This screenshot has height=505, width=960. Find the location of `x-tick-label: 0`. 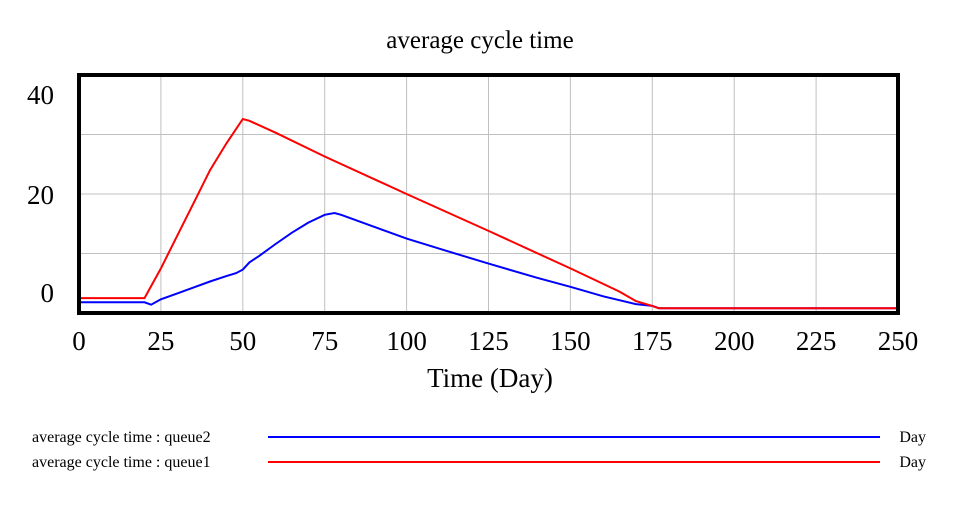

x-tick-label: 0 is located at coordinates (79, 341).